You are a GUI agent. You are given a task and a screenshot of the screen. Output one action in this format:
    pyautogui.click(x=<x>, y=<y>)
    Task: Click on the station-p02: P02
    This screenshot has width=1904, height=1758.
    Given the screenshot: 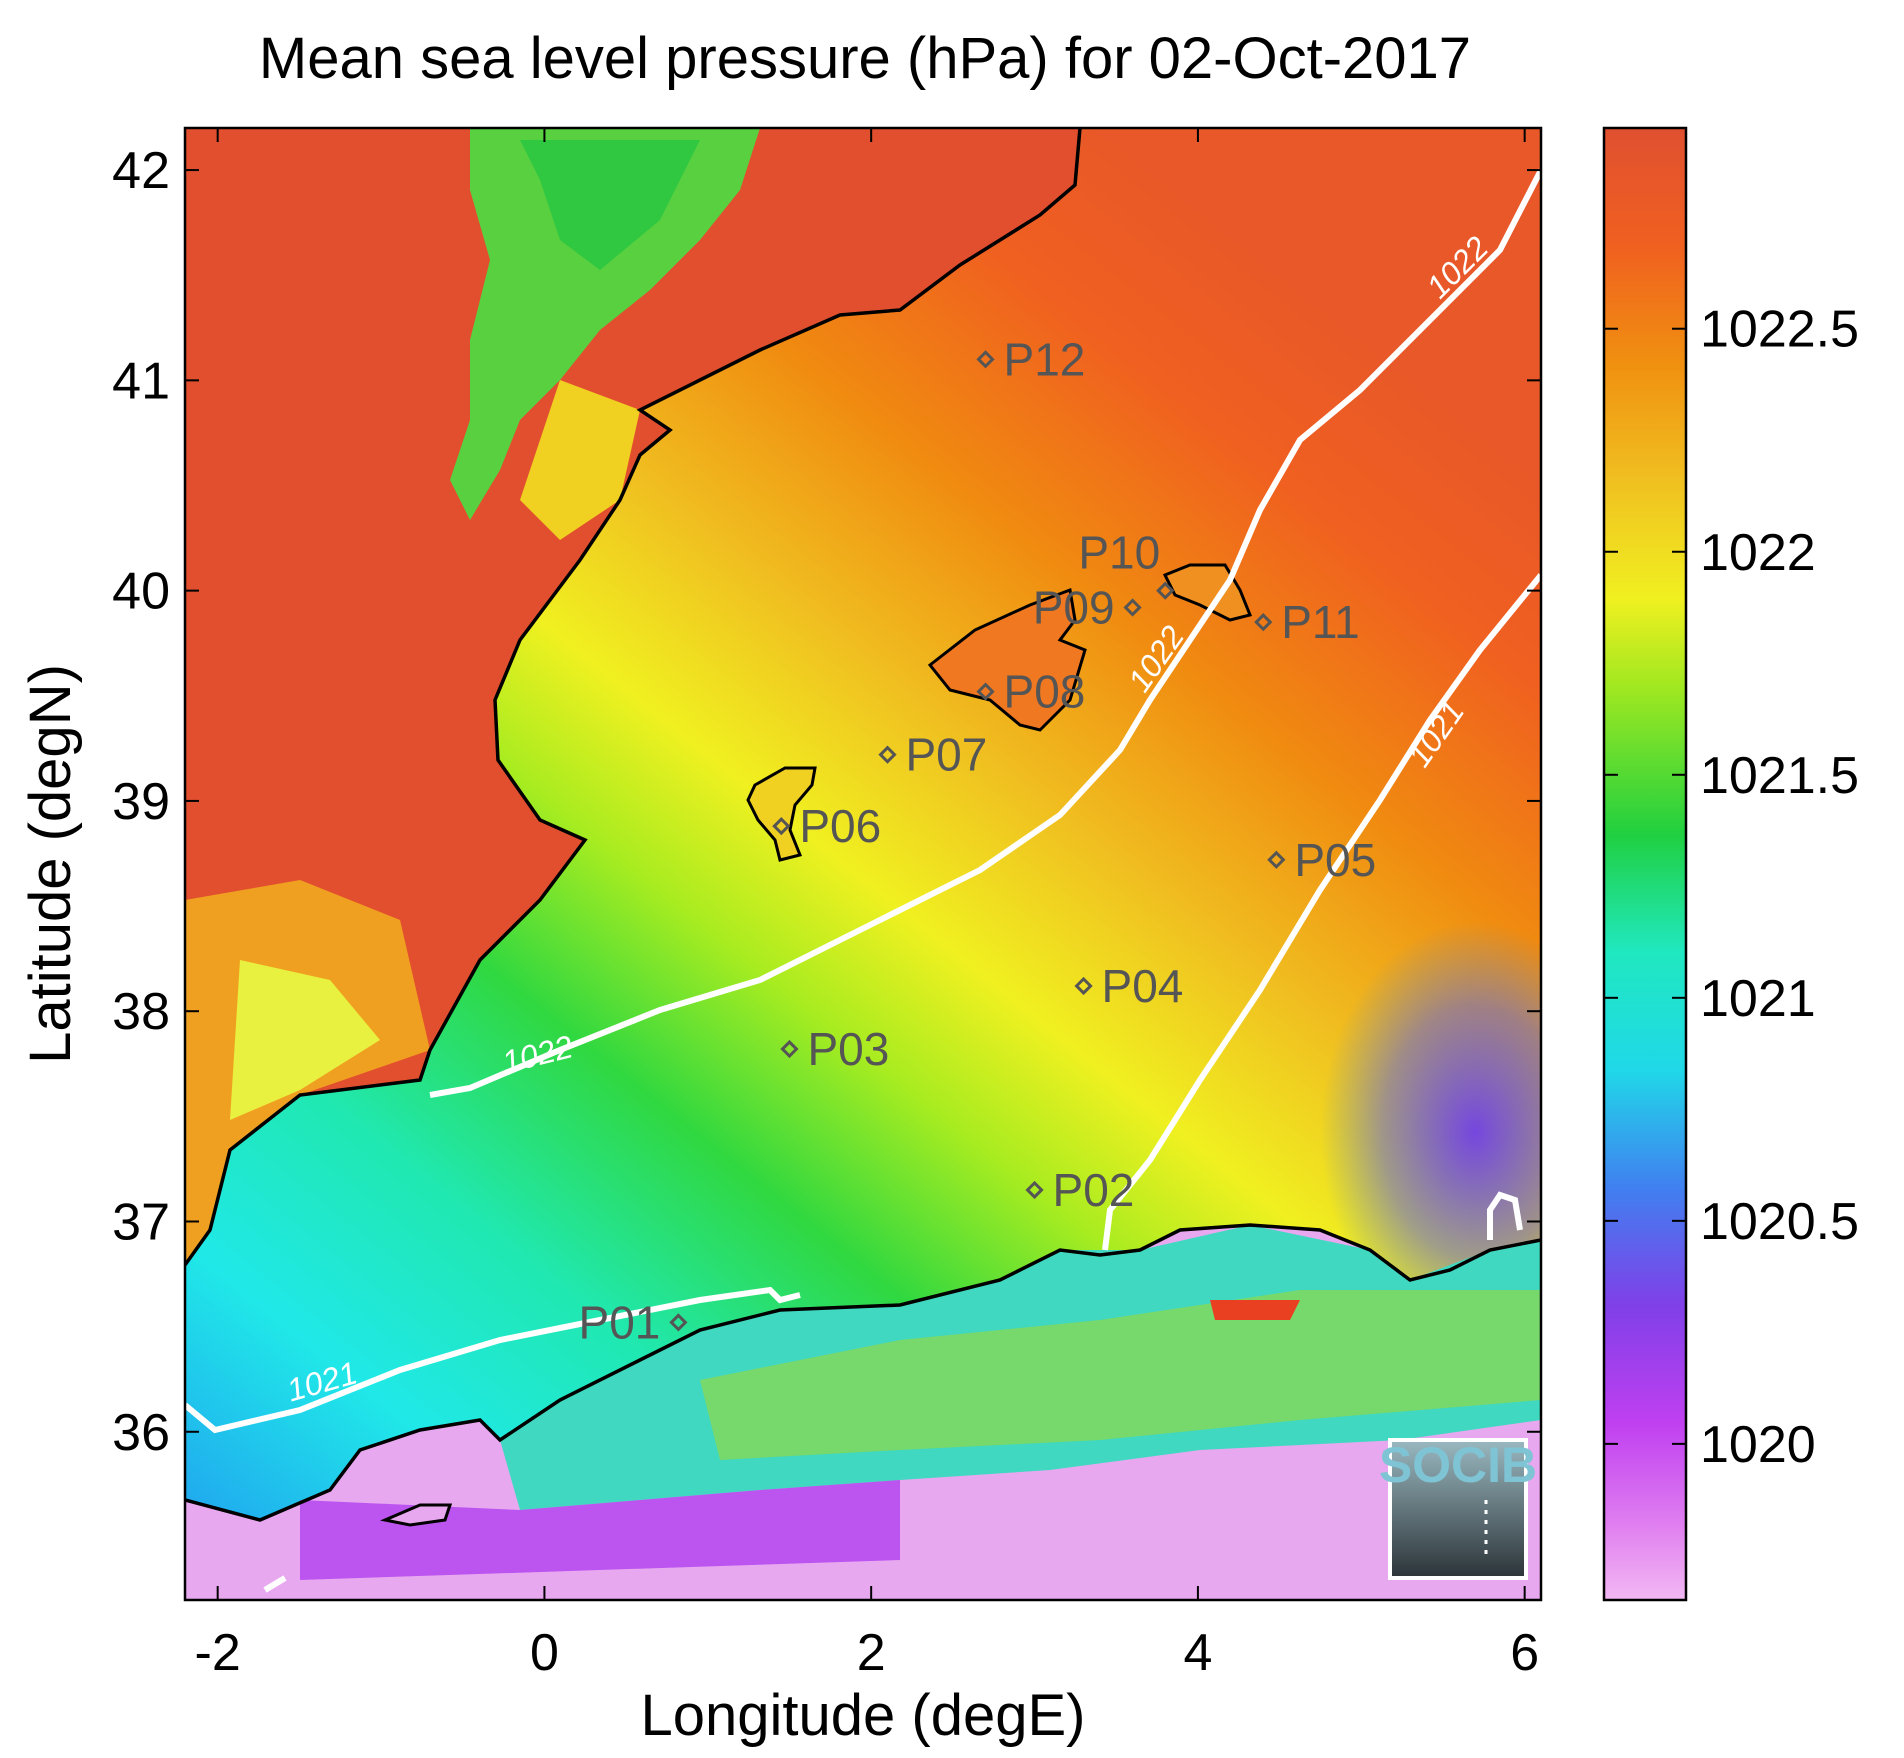 What is the action you would take?
    pyautogui.click(x=1080, y=1190)
    